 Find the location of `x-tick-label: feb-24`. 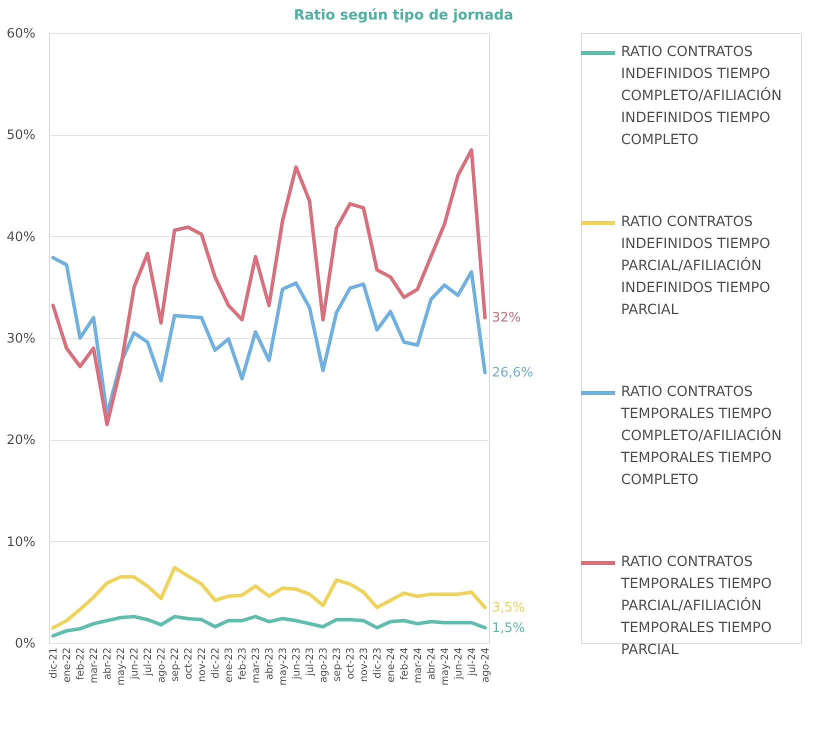

x-tick-label: feb-24 is located at coordinates (404, 664).